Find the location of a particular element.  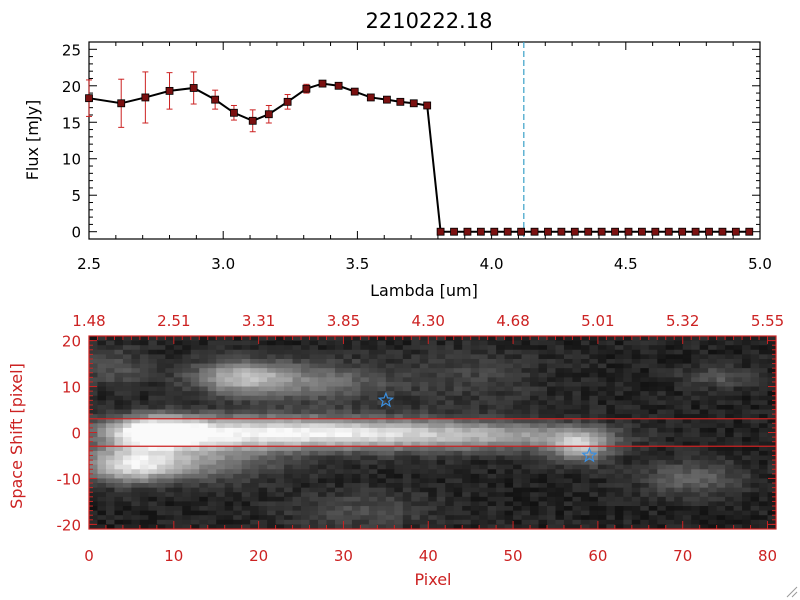

resize-grip-icon is located at coordinates (791, 591).